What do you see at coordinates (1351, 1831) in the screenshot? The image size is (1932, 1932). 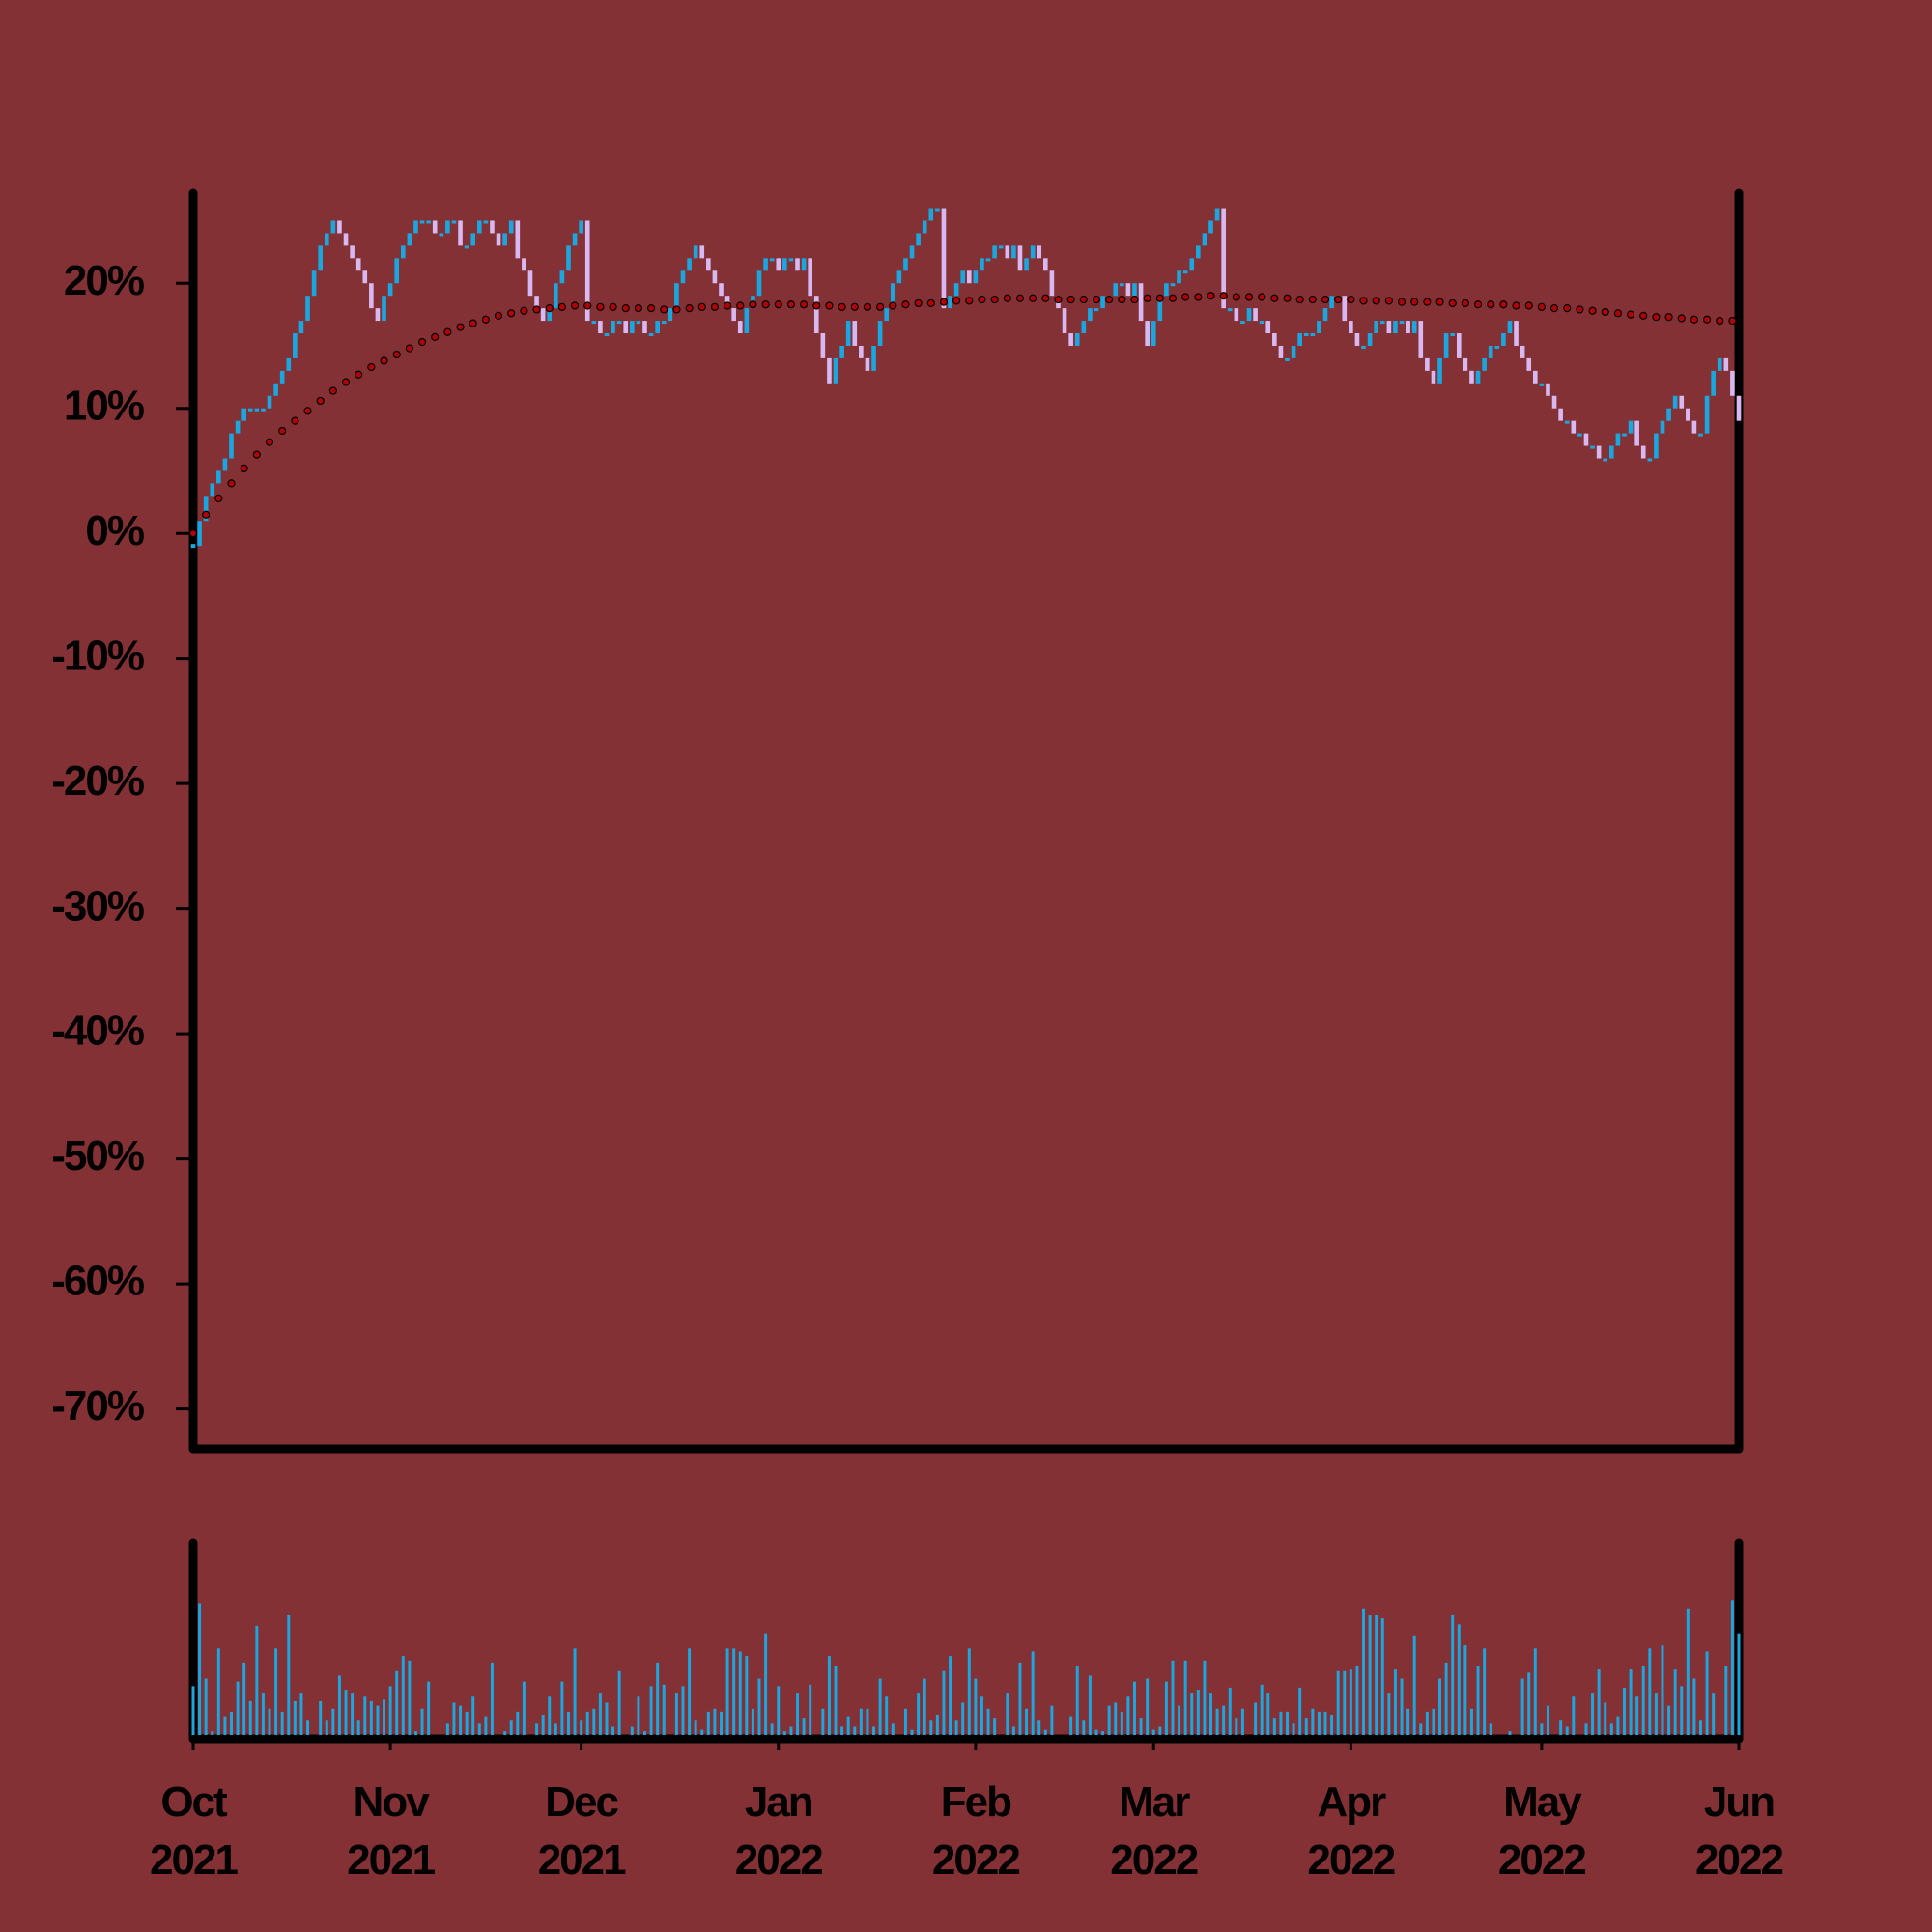 I see `x-tick-label: Apr 2022` at bounding box center [1351, 1831].